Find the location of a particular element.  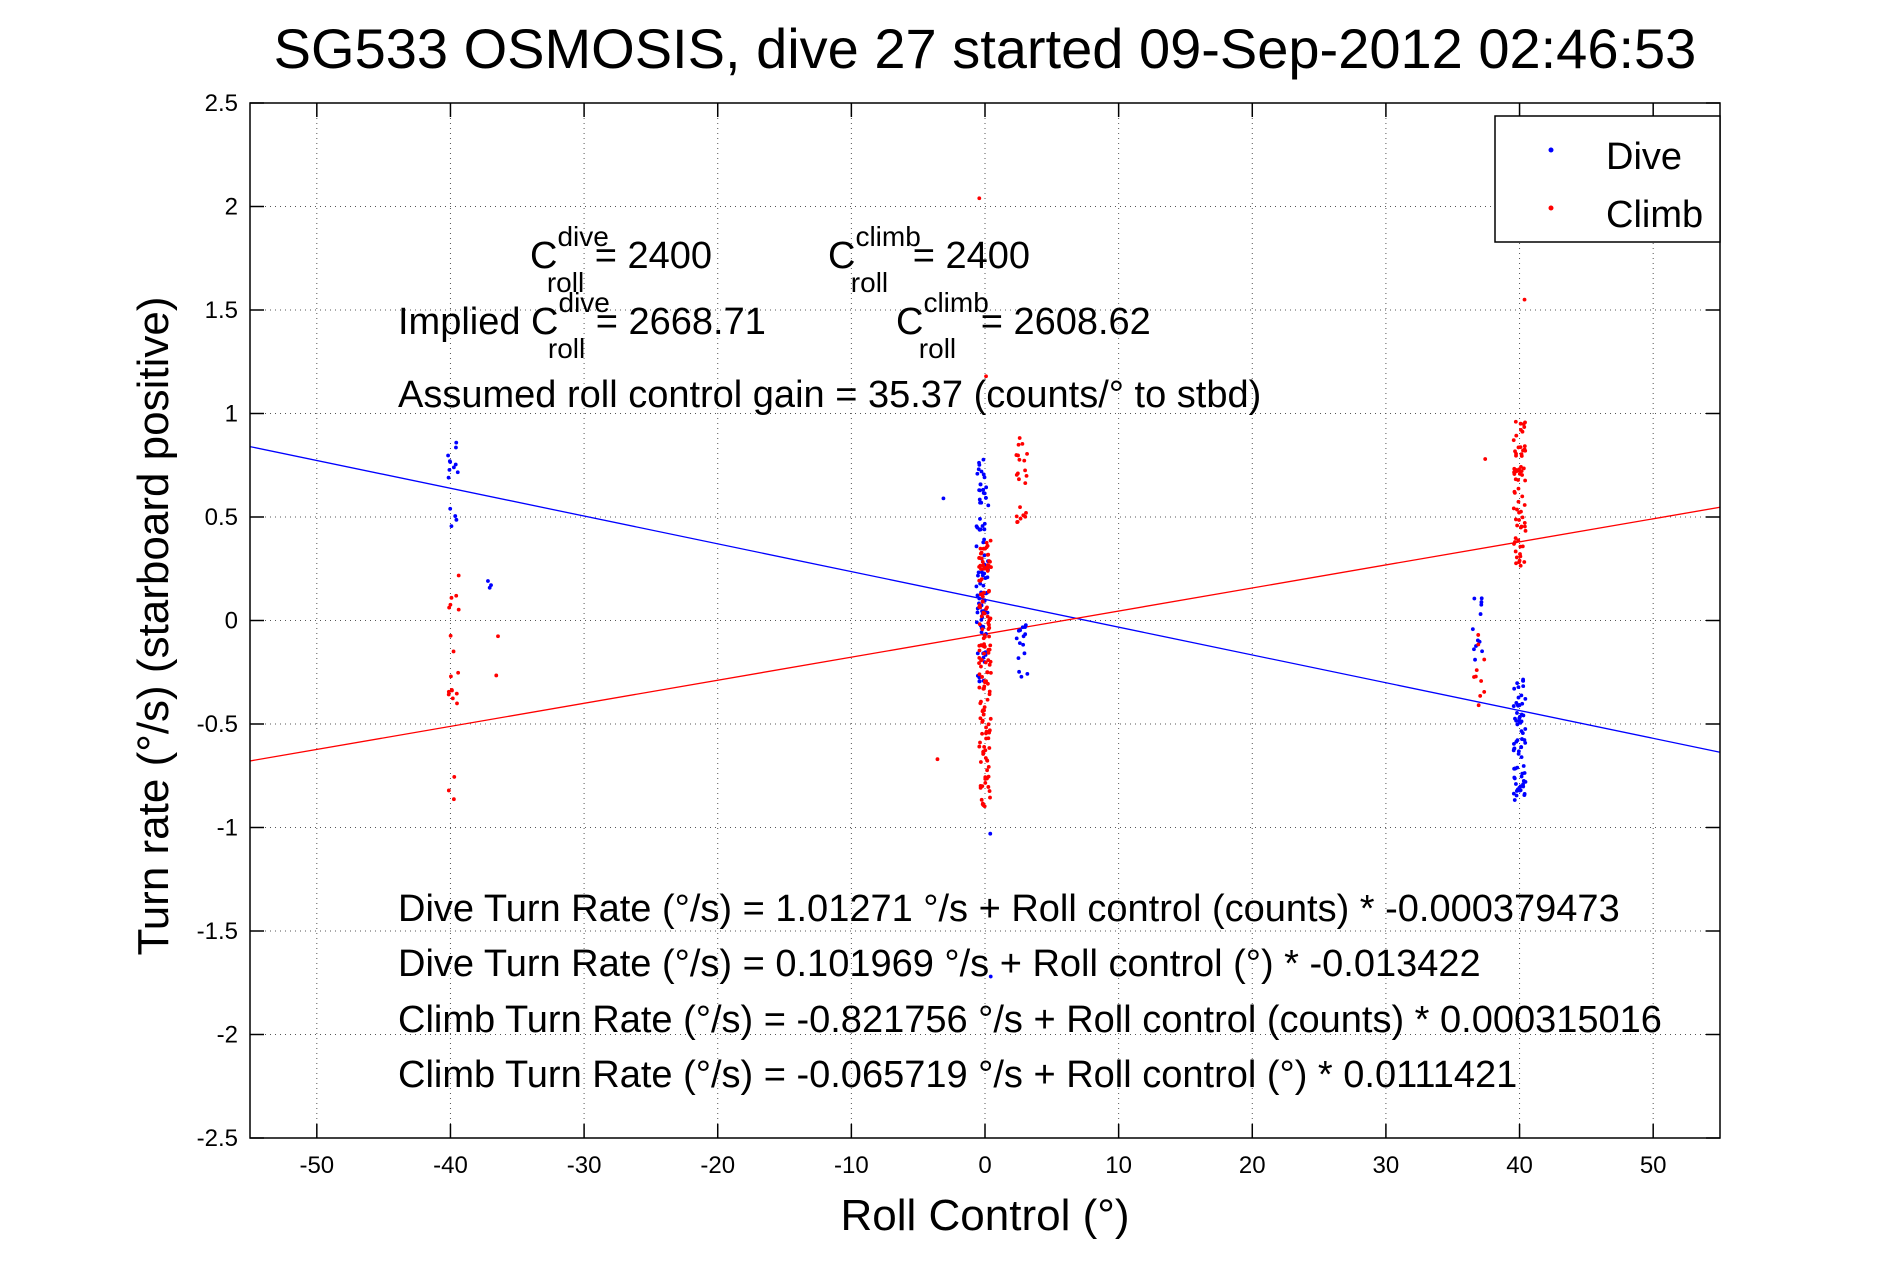

y-tick-label: -0.5 is located at coordinates (217, 724).